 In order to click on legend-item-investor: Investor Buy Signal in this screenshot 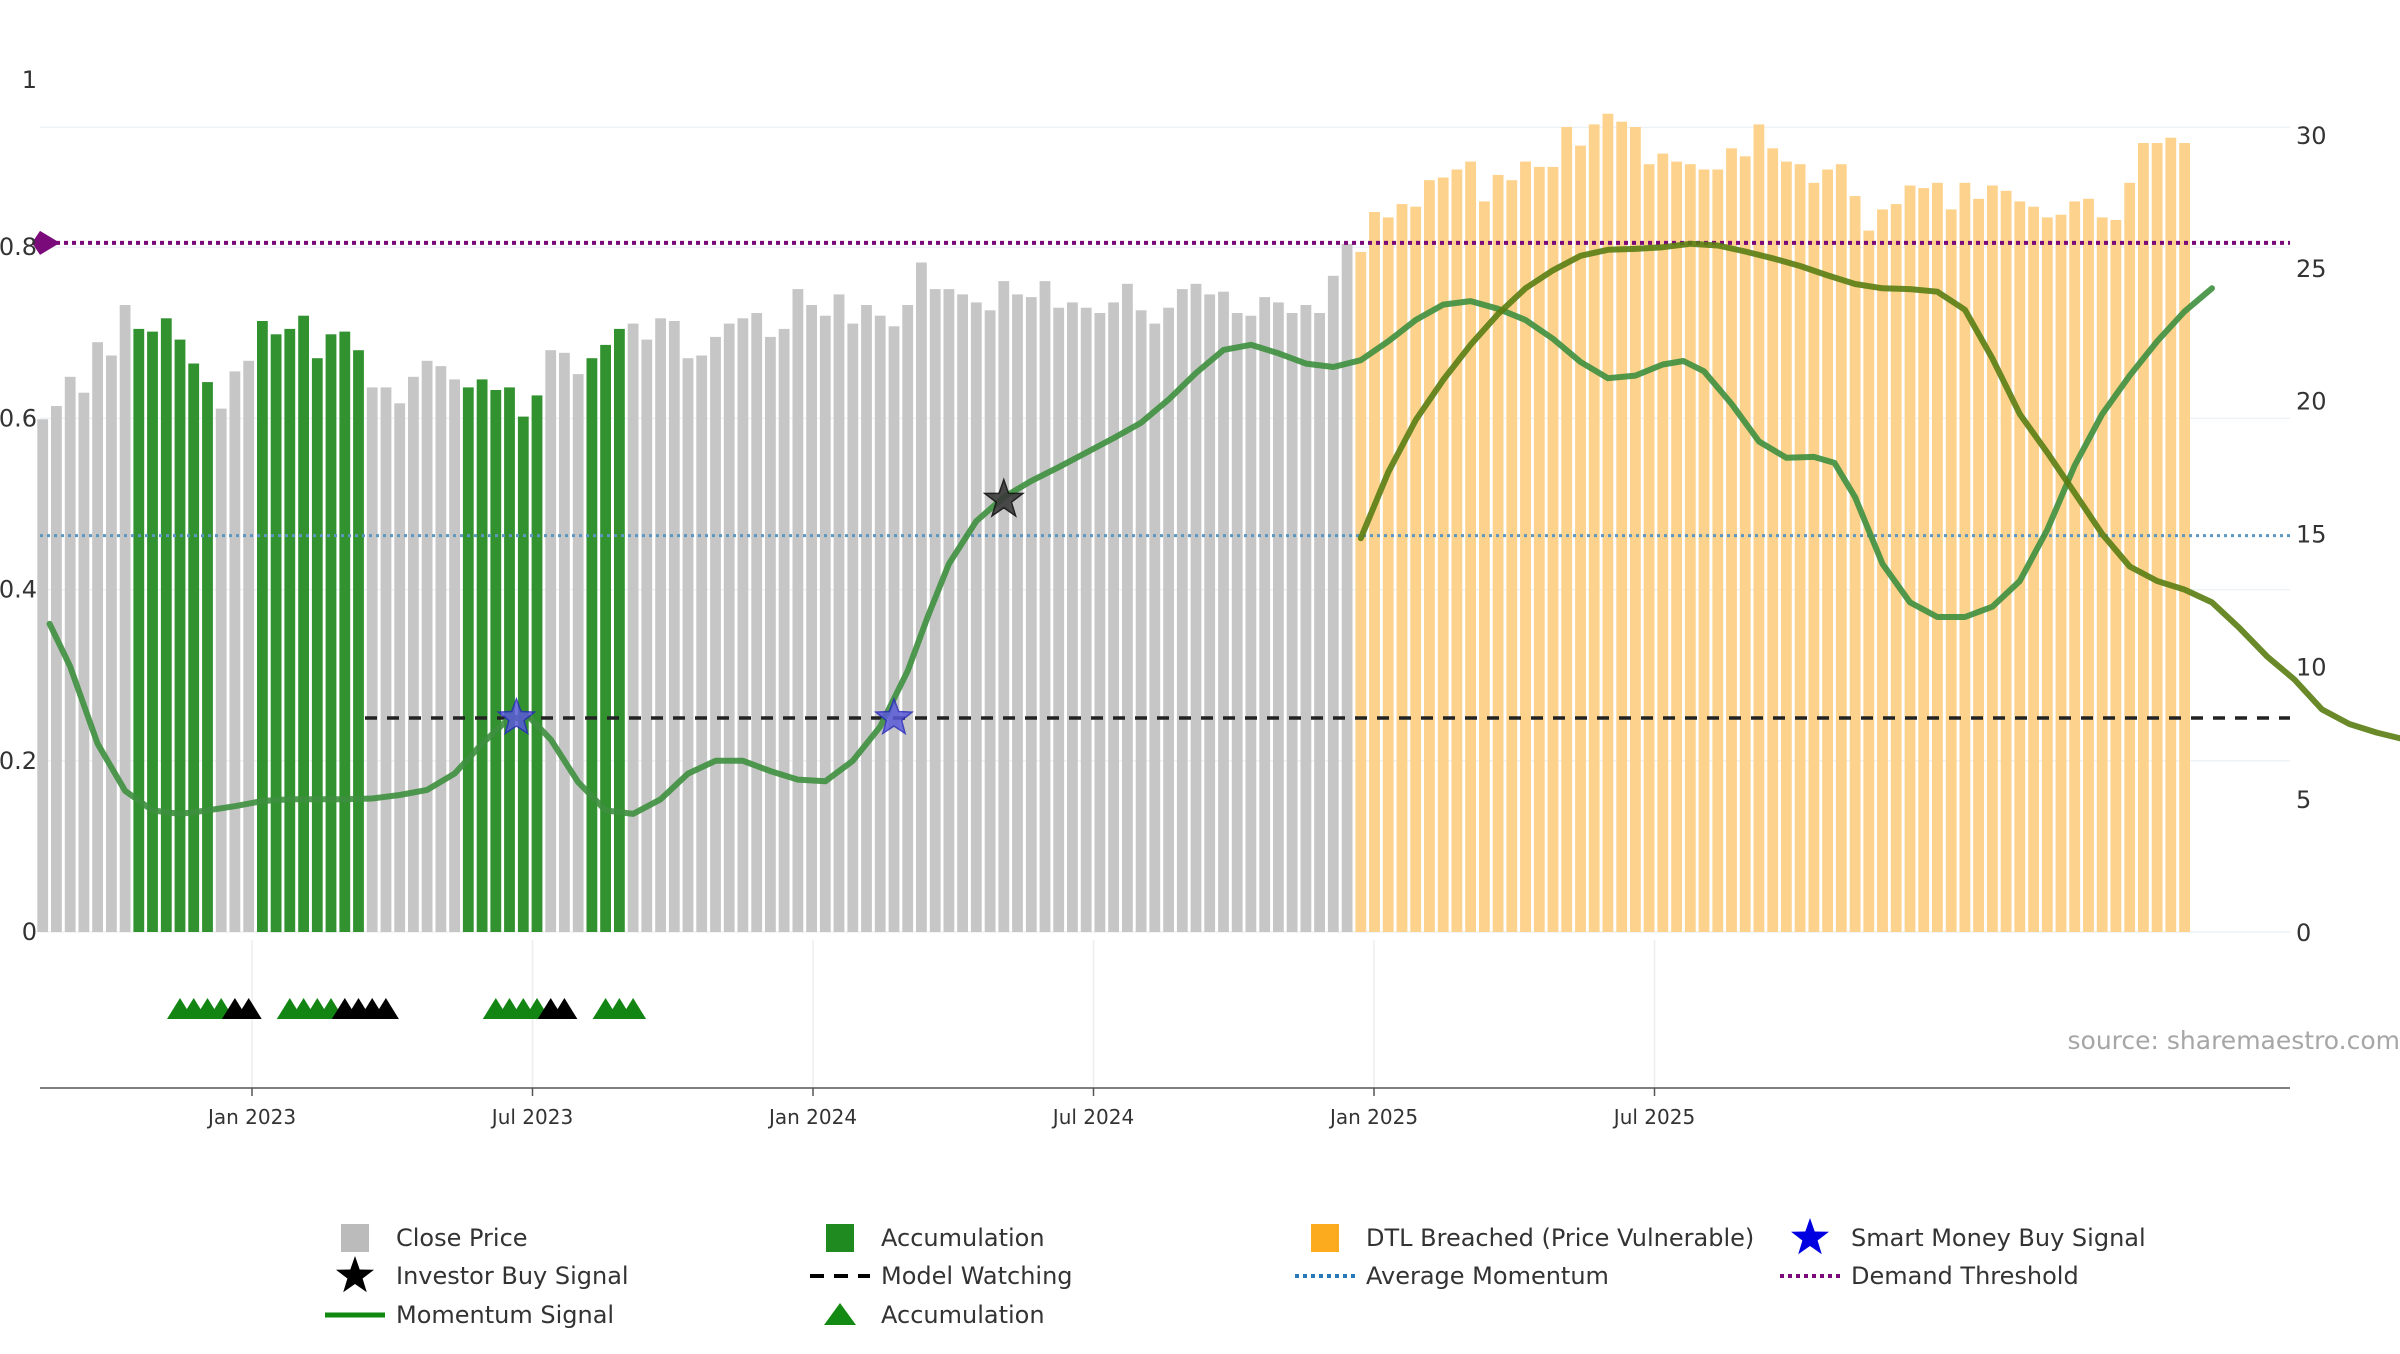, I will do `click(482, 1274)`.